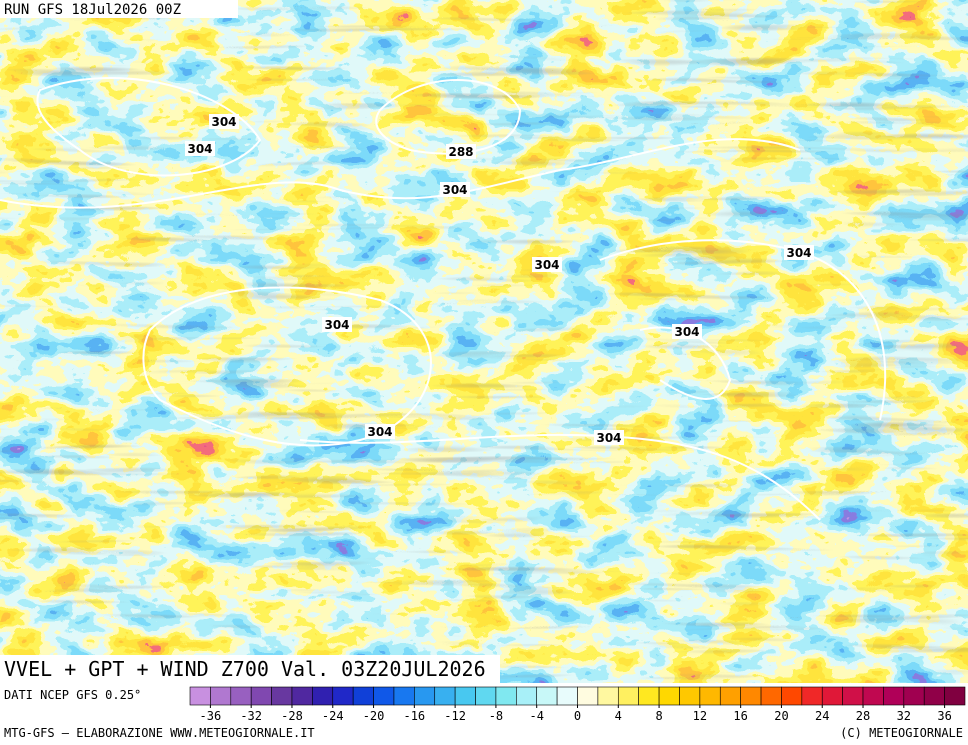  I want to click on map-title: VVEL + GPT + WIND Z700 Val. 03Z20JUL2026, so click(245, 669).